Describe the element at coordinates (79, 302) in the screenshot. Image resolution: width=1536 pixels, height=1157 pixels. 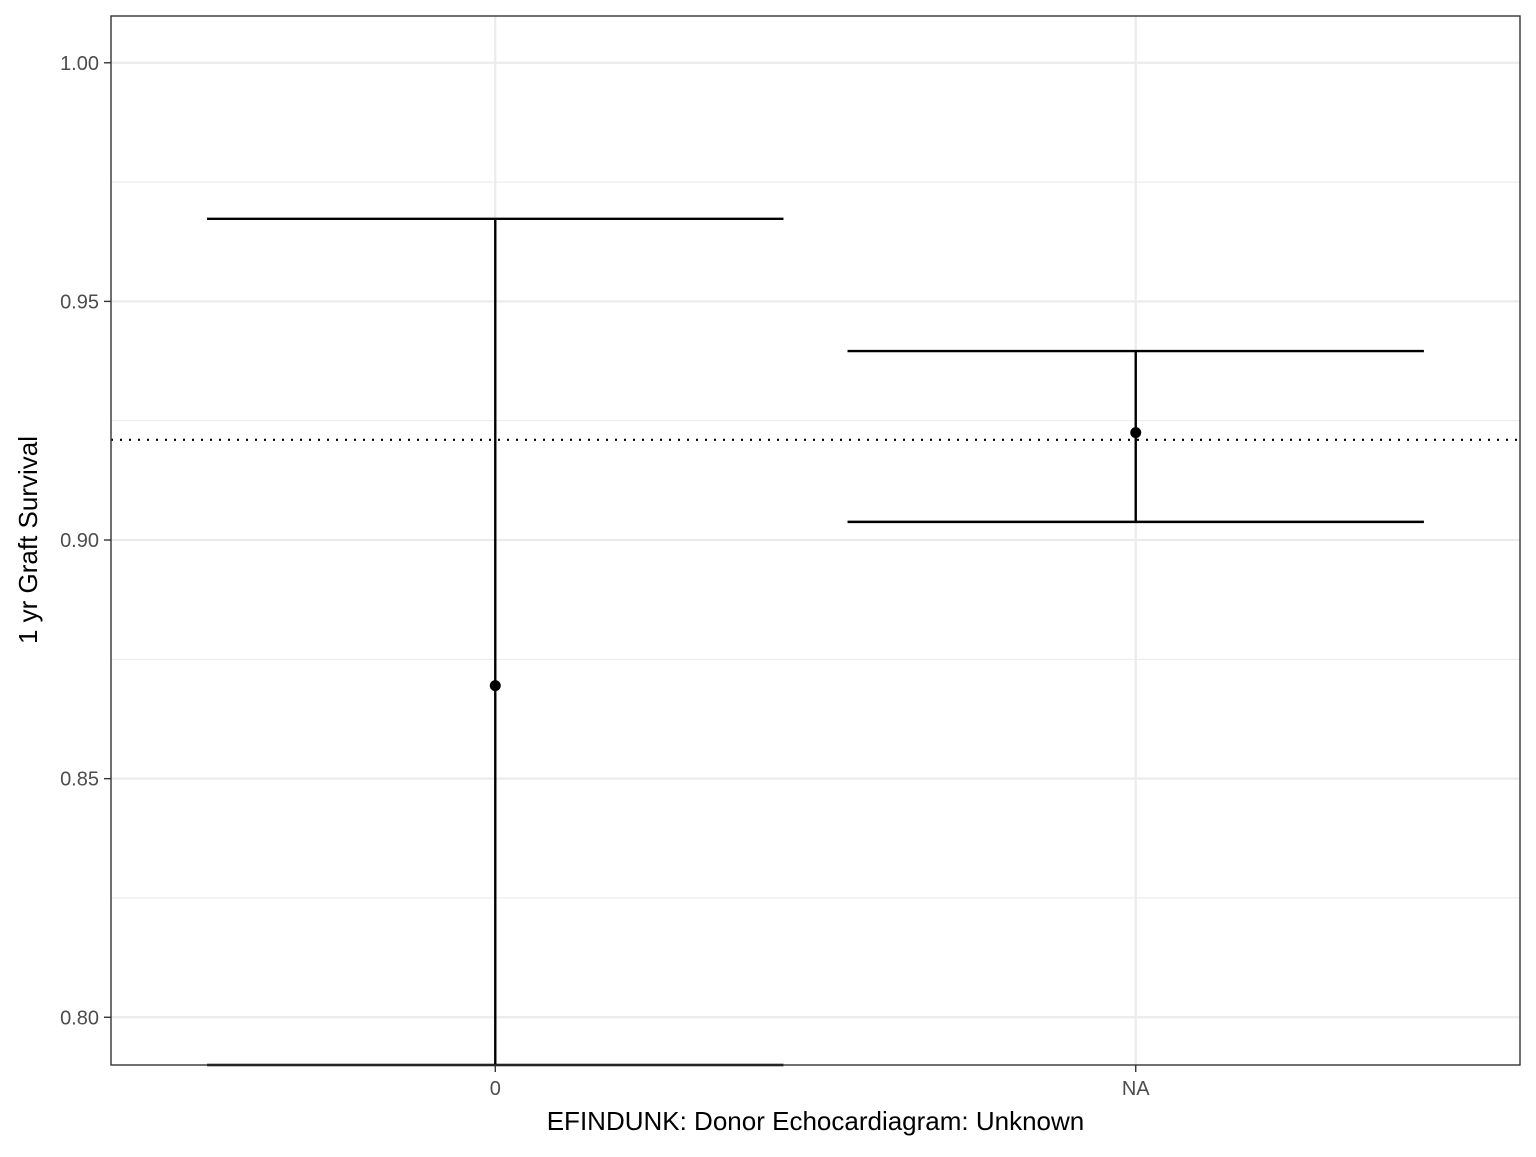
I see `y-tick-label: 0.95` at that location.